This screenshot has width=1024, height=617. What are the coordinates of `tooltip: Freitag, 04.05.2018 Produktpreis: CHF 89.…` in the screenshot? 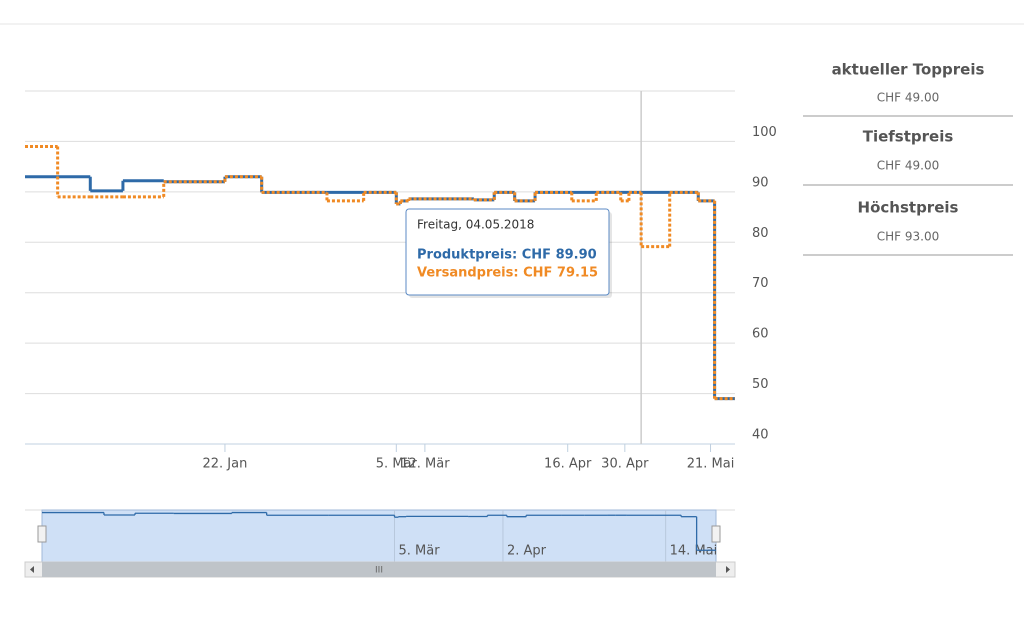 It's located at (508, 253).